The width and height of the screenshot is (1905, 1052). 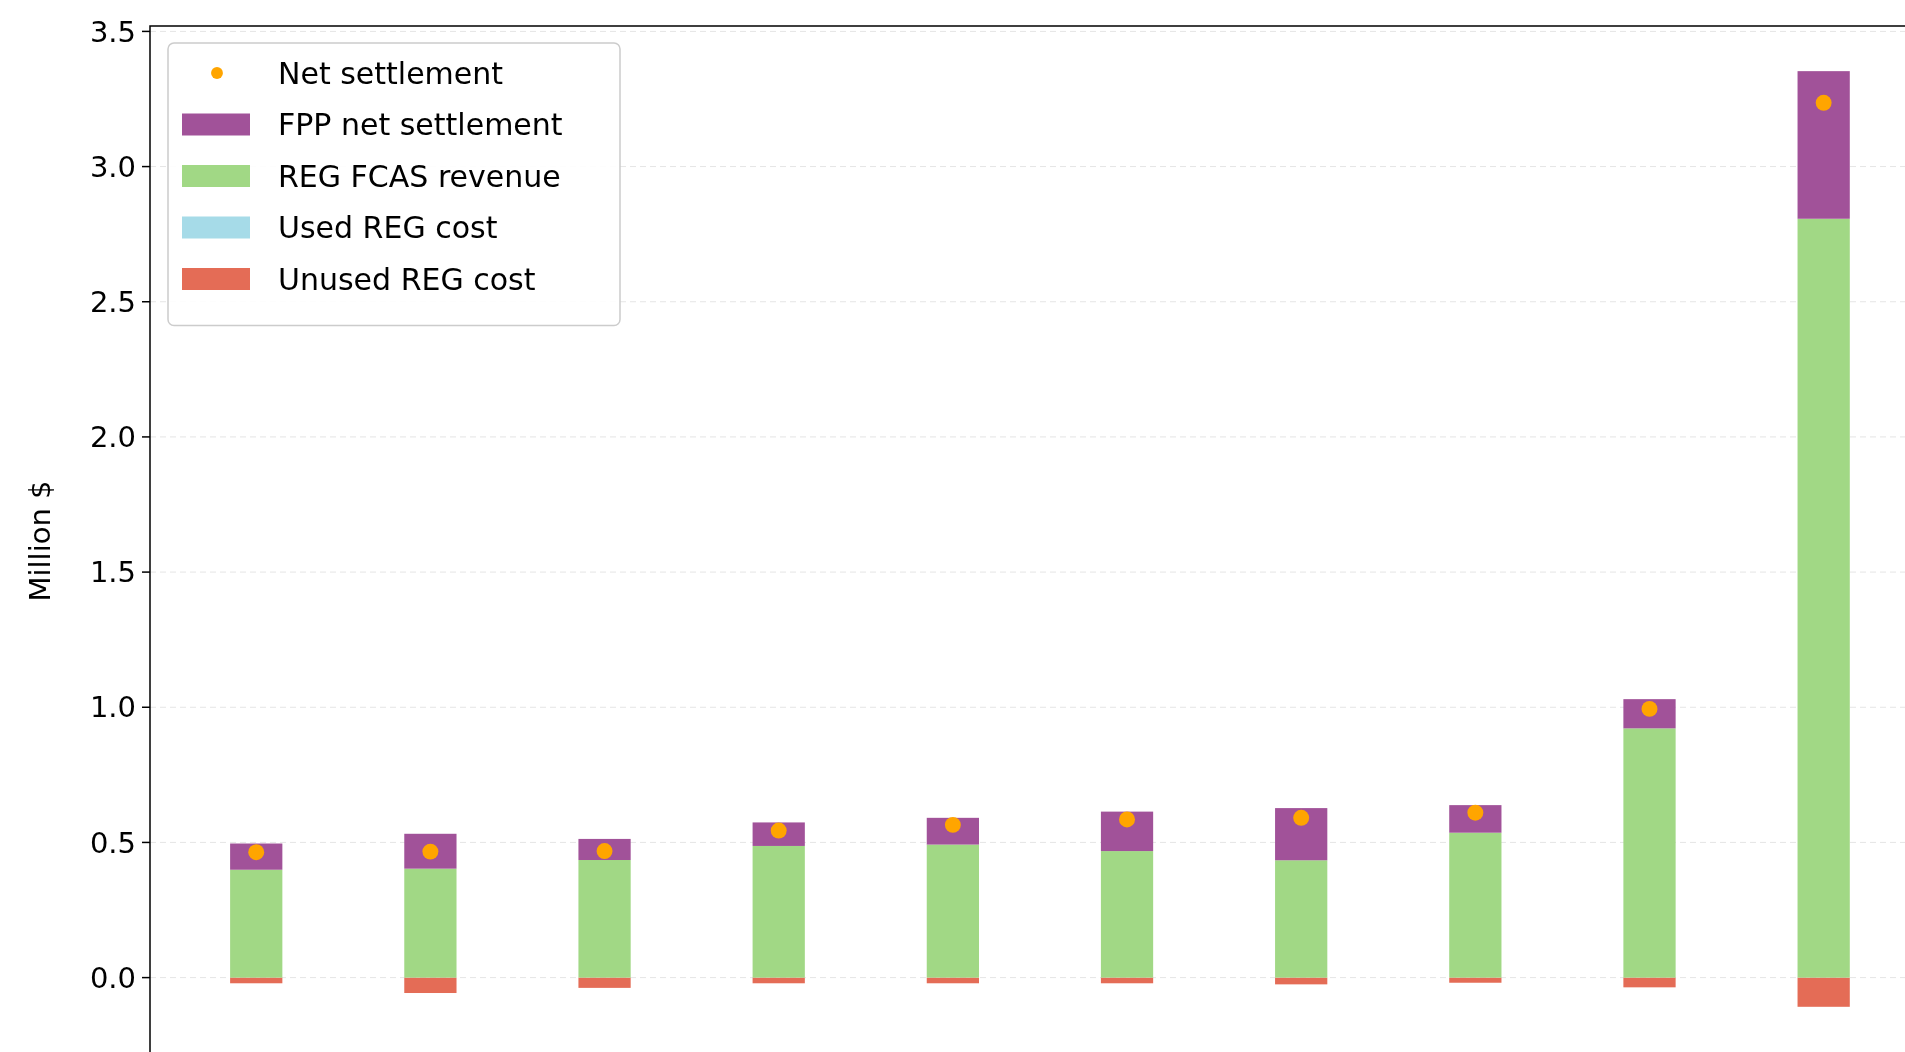 What do you see at coordinates (391, 73) in the screenshot?
I see `legend-label: Net settlement` at bounding box center [391, 73].